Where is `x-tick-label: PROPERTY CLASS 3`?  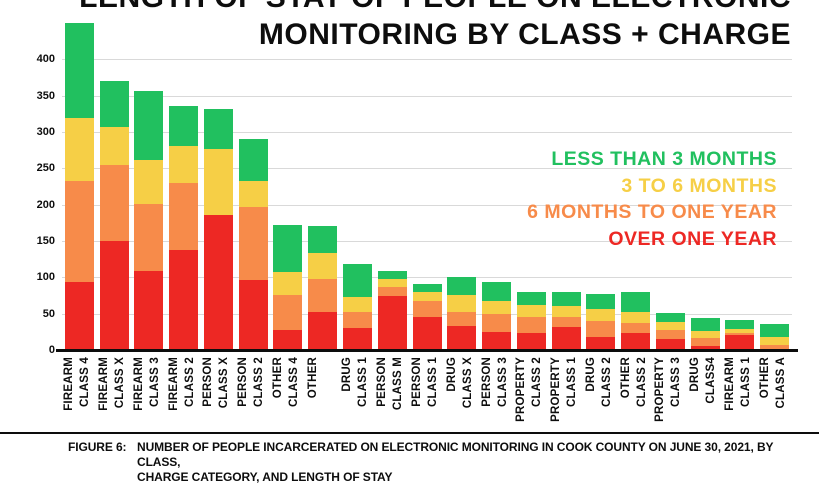 x-tick-label: PROPERTY CLASS 3 is located at coordinates (668, 389).